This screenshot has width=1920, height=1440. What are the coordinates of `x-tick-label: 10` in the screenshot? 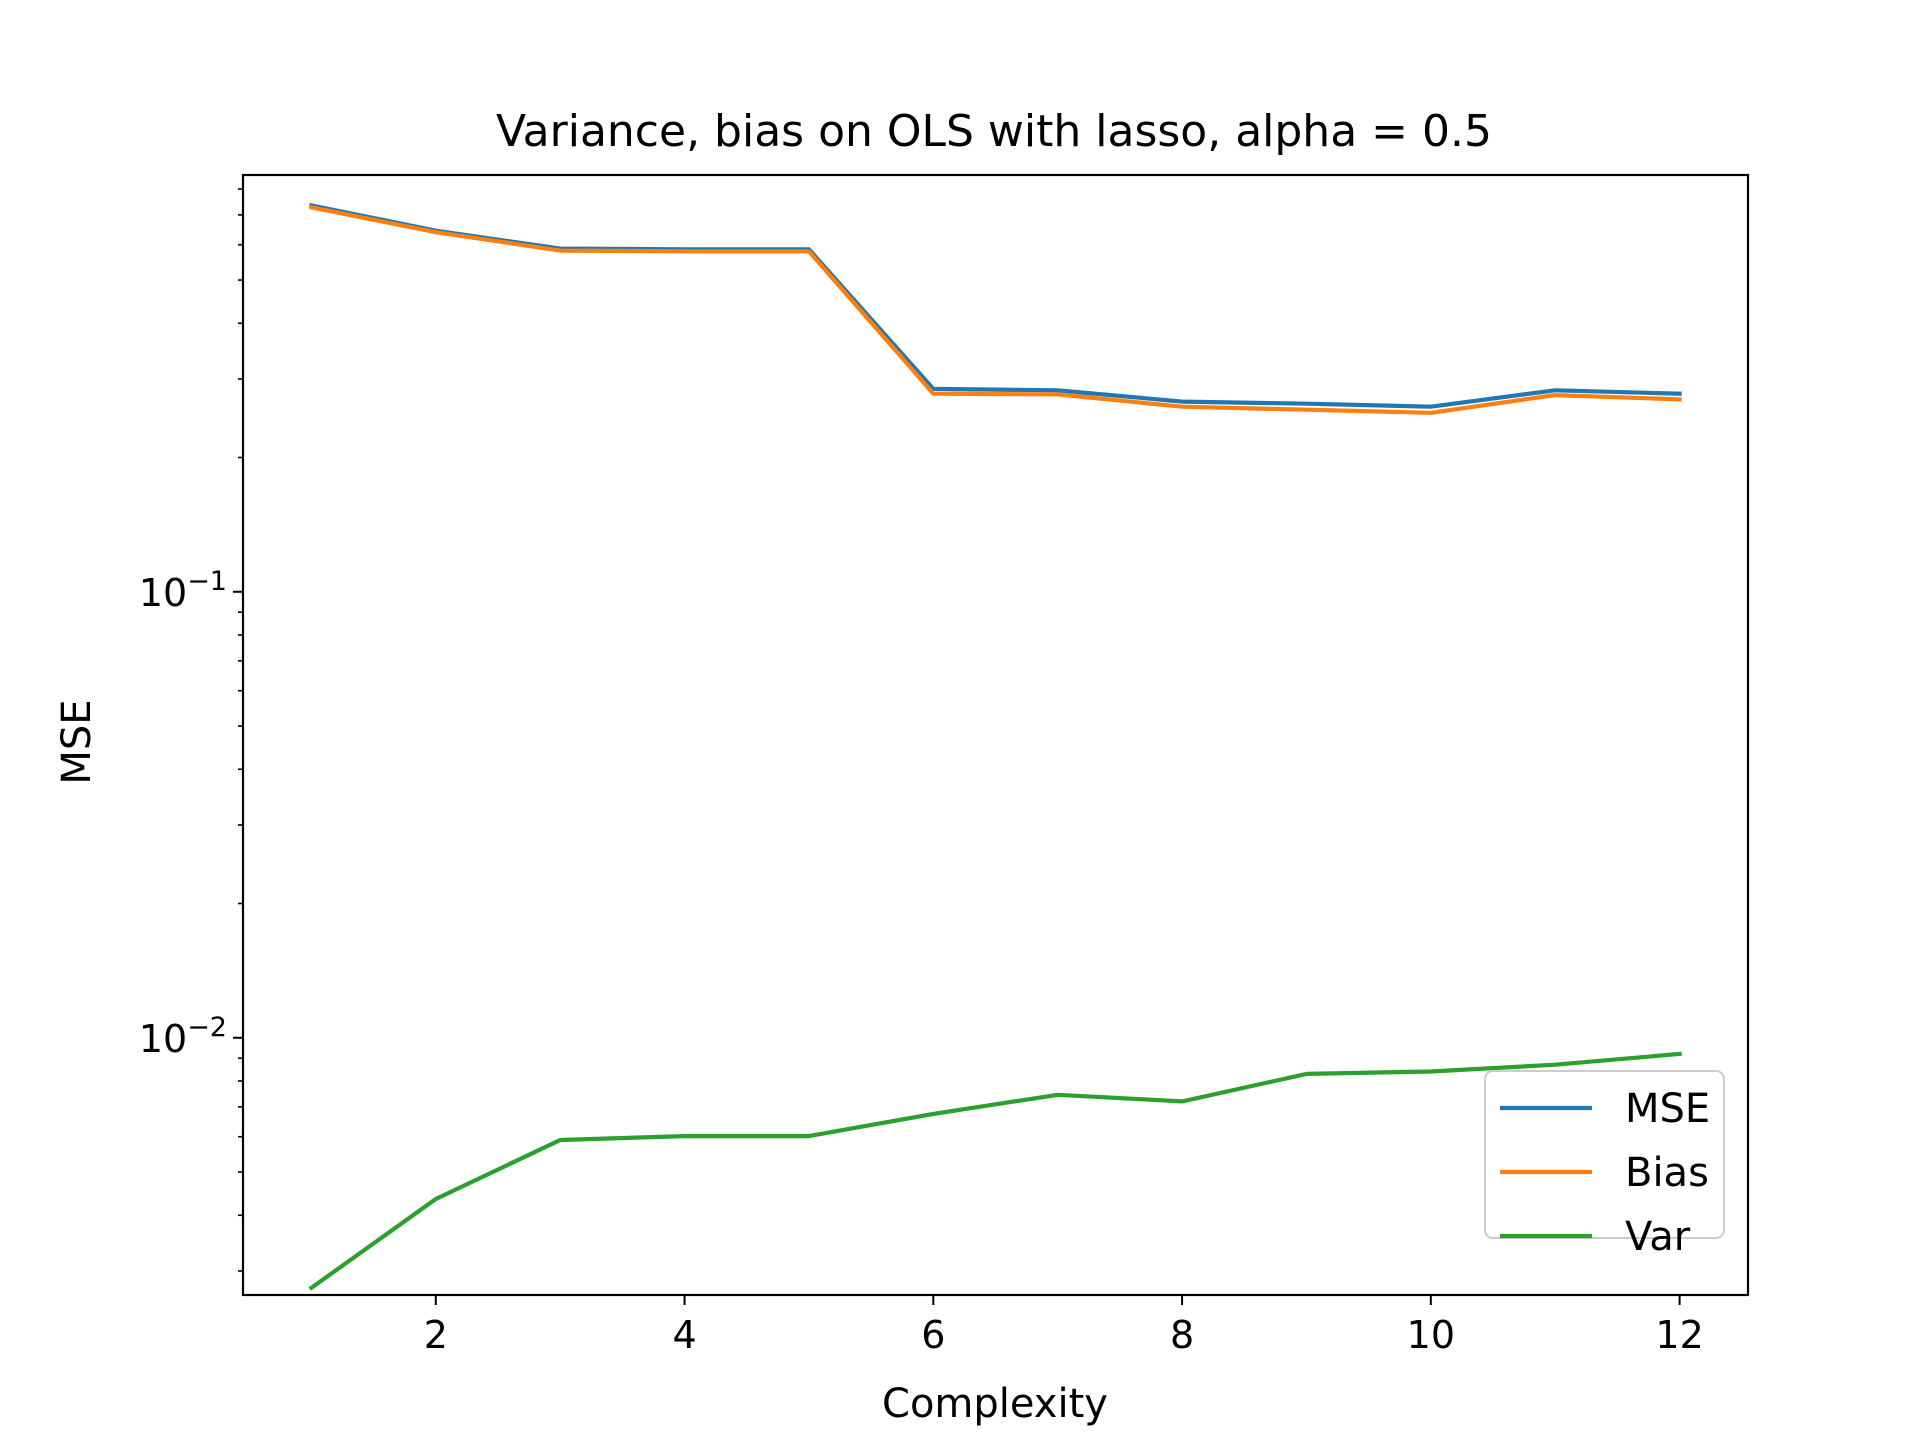 It's located at (1431, 1335).